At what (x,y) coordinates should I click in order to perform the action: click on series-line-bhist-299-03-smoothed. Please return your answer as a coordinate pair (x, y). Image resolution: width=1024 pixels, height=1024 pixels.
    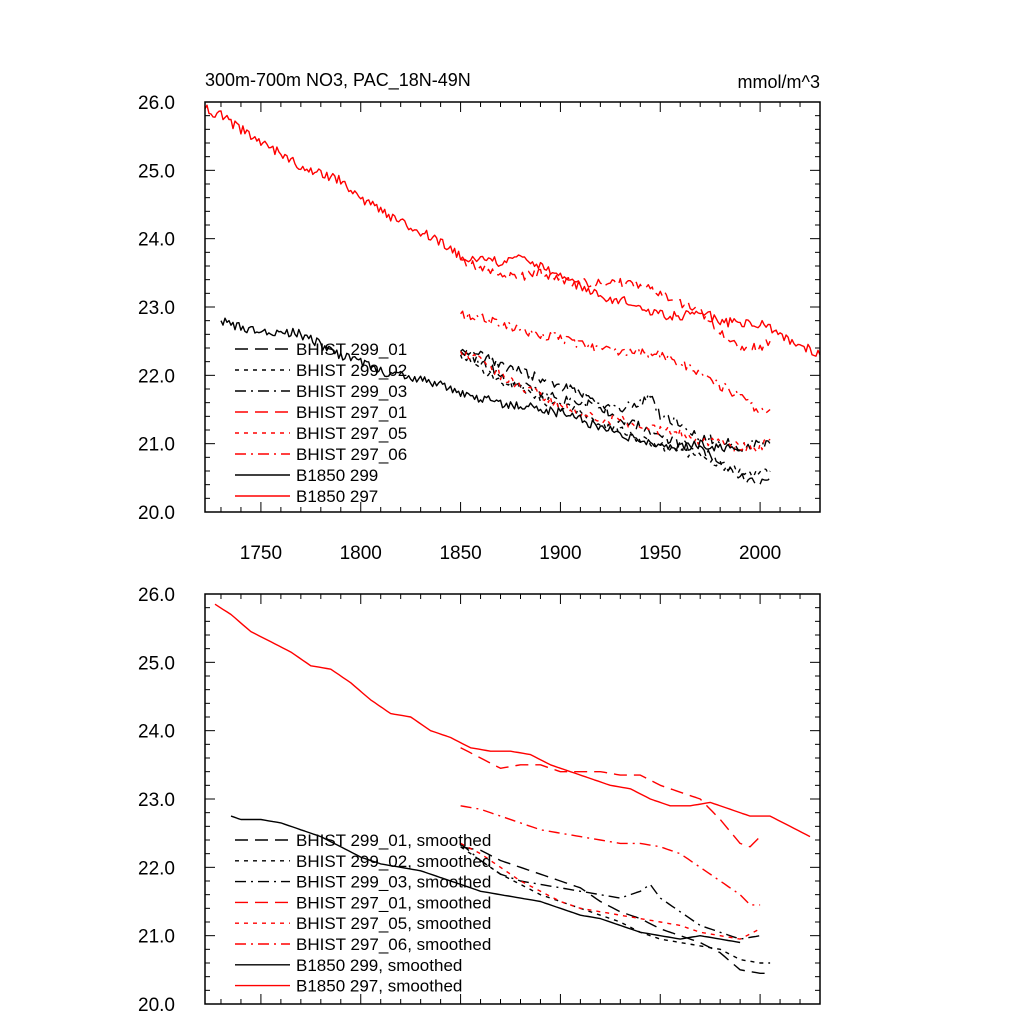
    Looking at the image, I should click on (610, 891).